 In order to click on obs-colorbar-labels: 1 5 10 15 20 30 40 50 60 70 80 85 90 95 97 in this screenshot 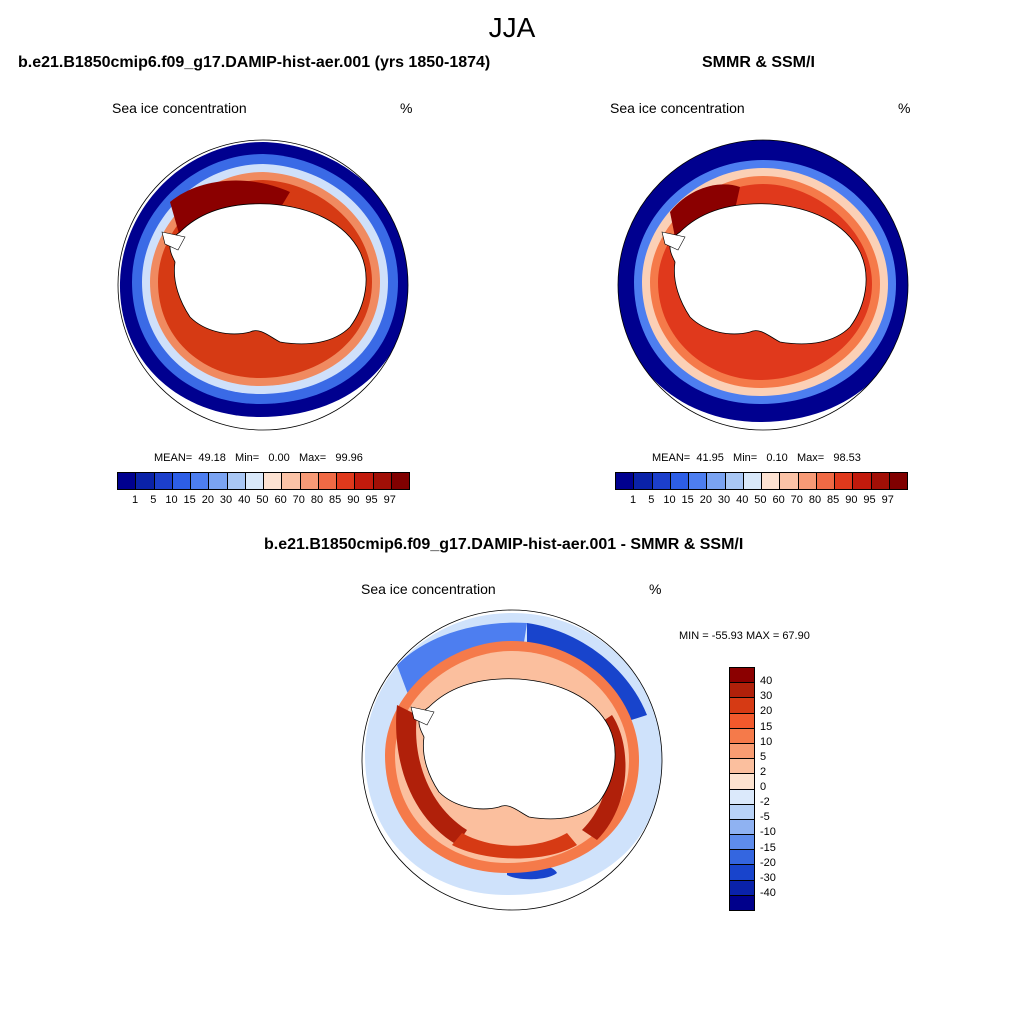, I will do `click(760, 500)`.